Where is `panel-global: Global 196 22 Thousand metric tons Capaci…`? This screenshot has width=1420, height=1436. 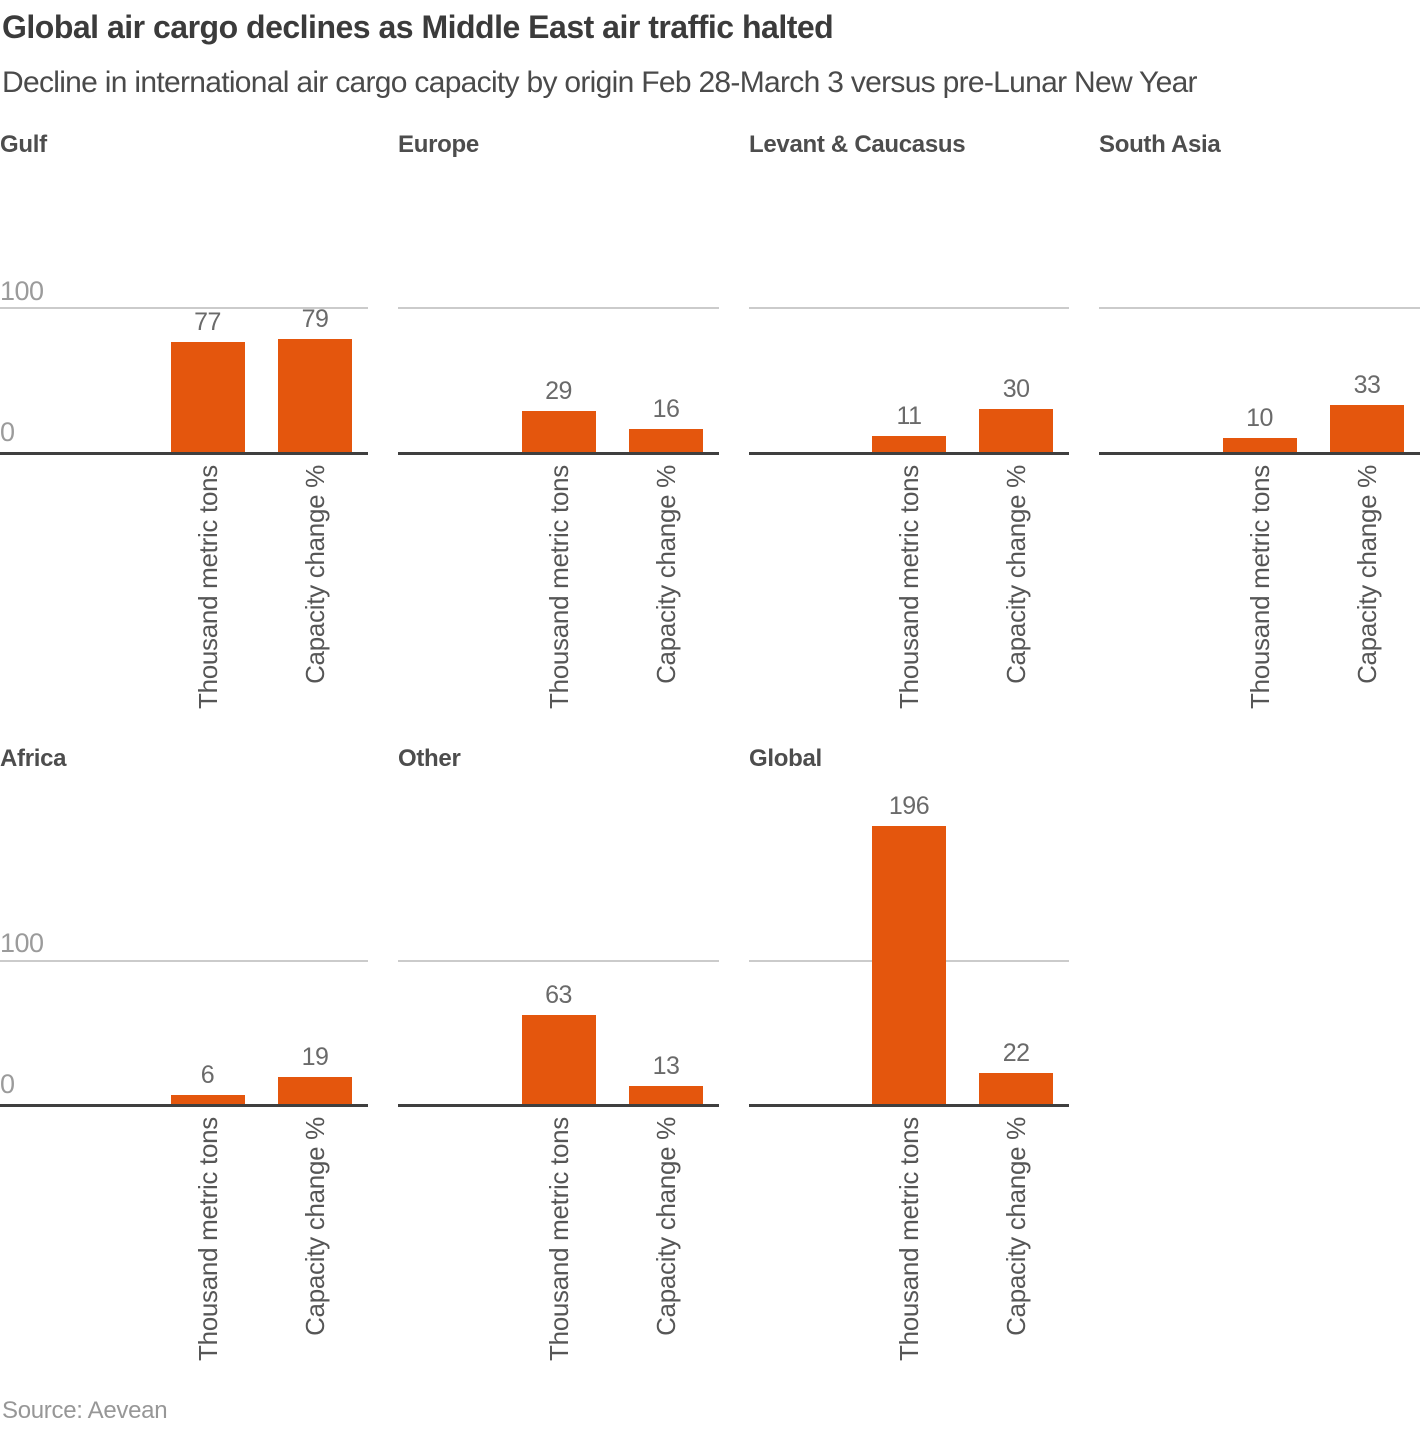 panel-global: Global 196 22 Thousand metric tons Capaci… is located at coordinates (909, 1063).